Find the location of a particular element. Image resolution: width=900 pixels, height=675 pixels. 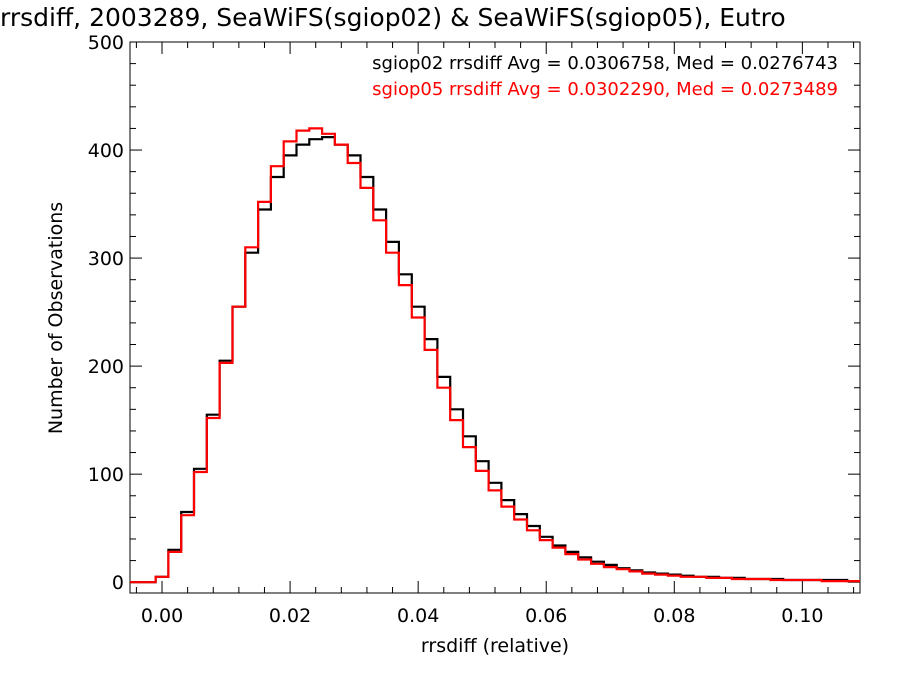

y-tick-label: 400 is located at coordinates (106, 151).